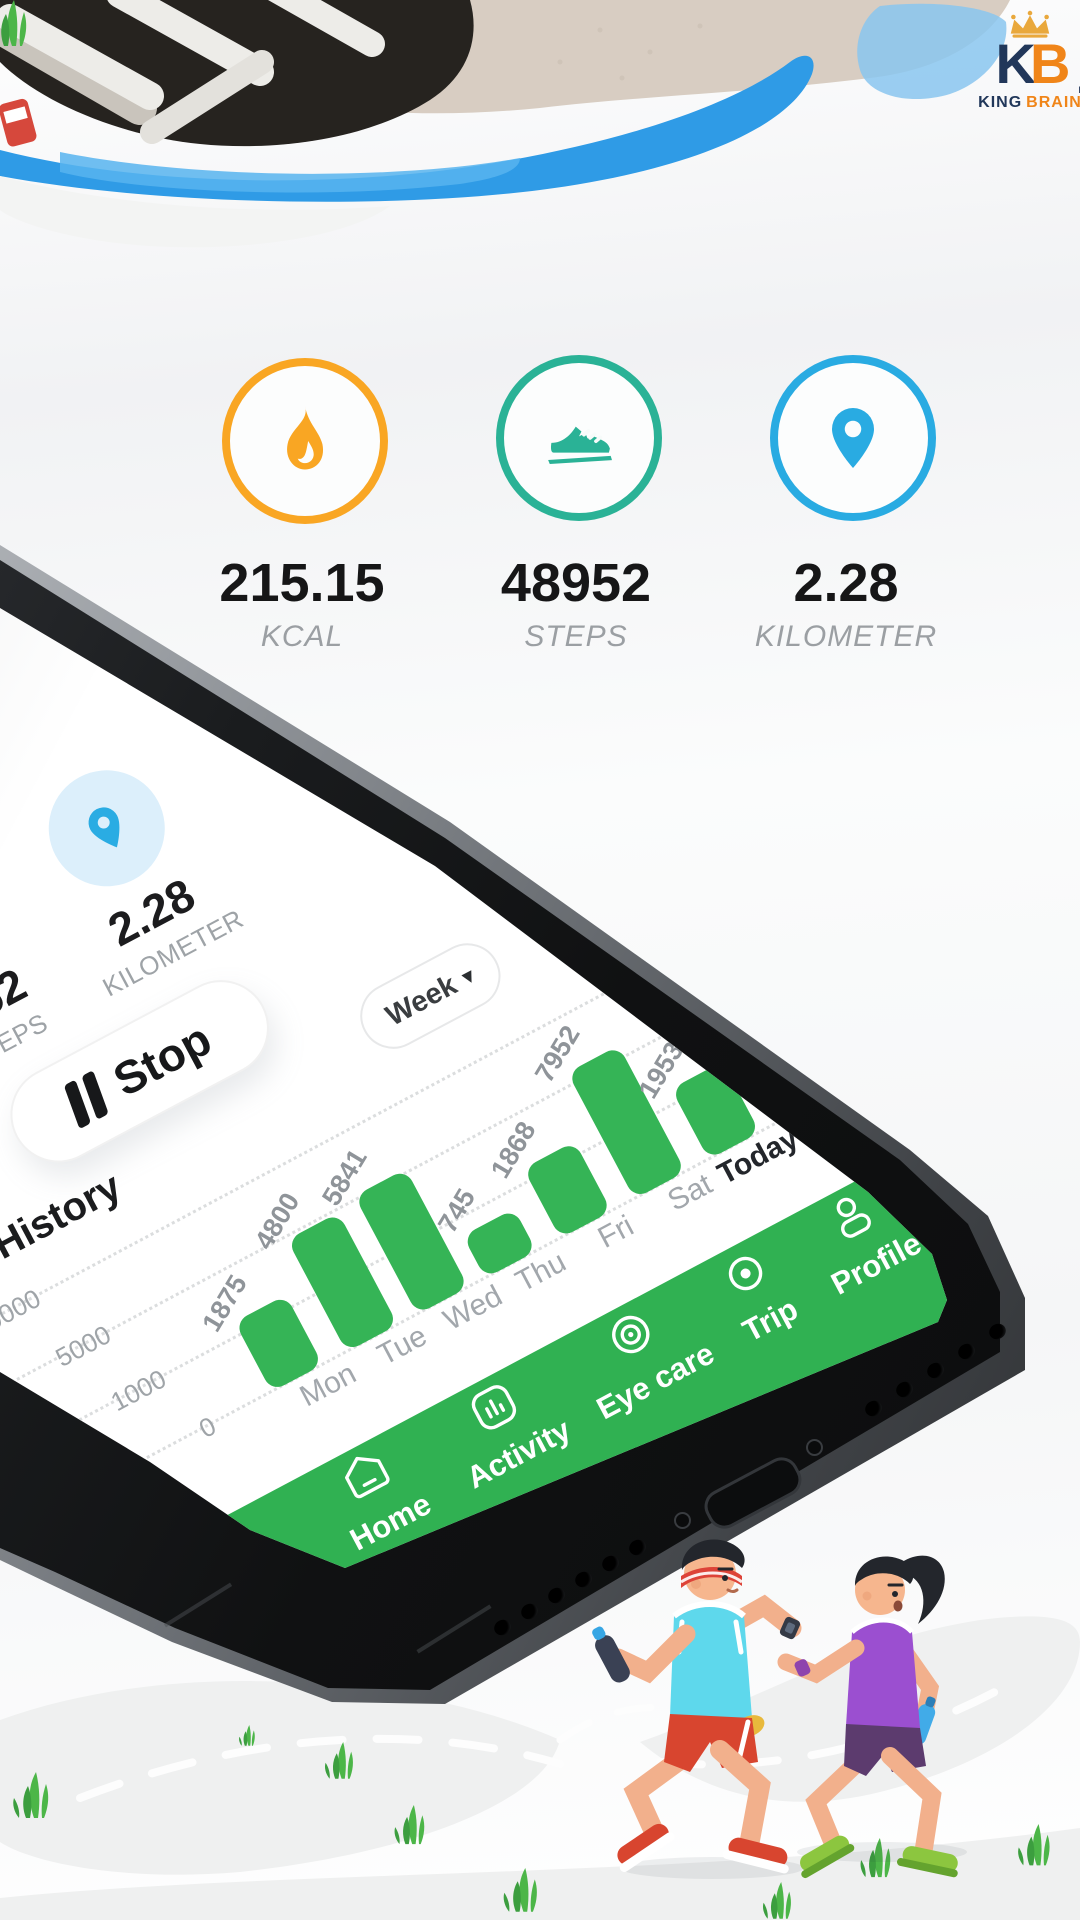  Describe the element at coordinates (18, 122) in the screenshot. I see `shoe-tag` at that location.